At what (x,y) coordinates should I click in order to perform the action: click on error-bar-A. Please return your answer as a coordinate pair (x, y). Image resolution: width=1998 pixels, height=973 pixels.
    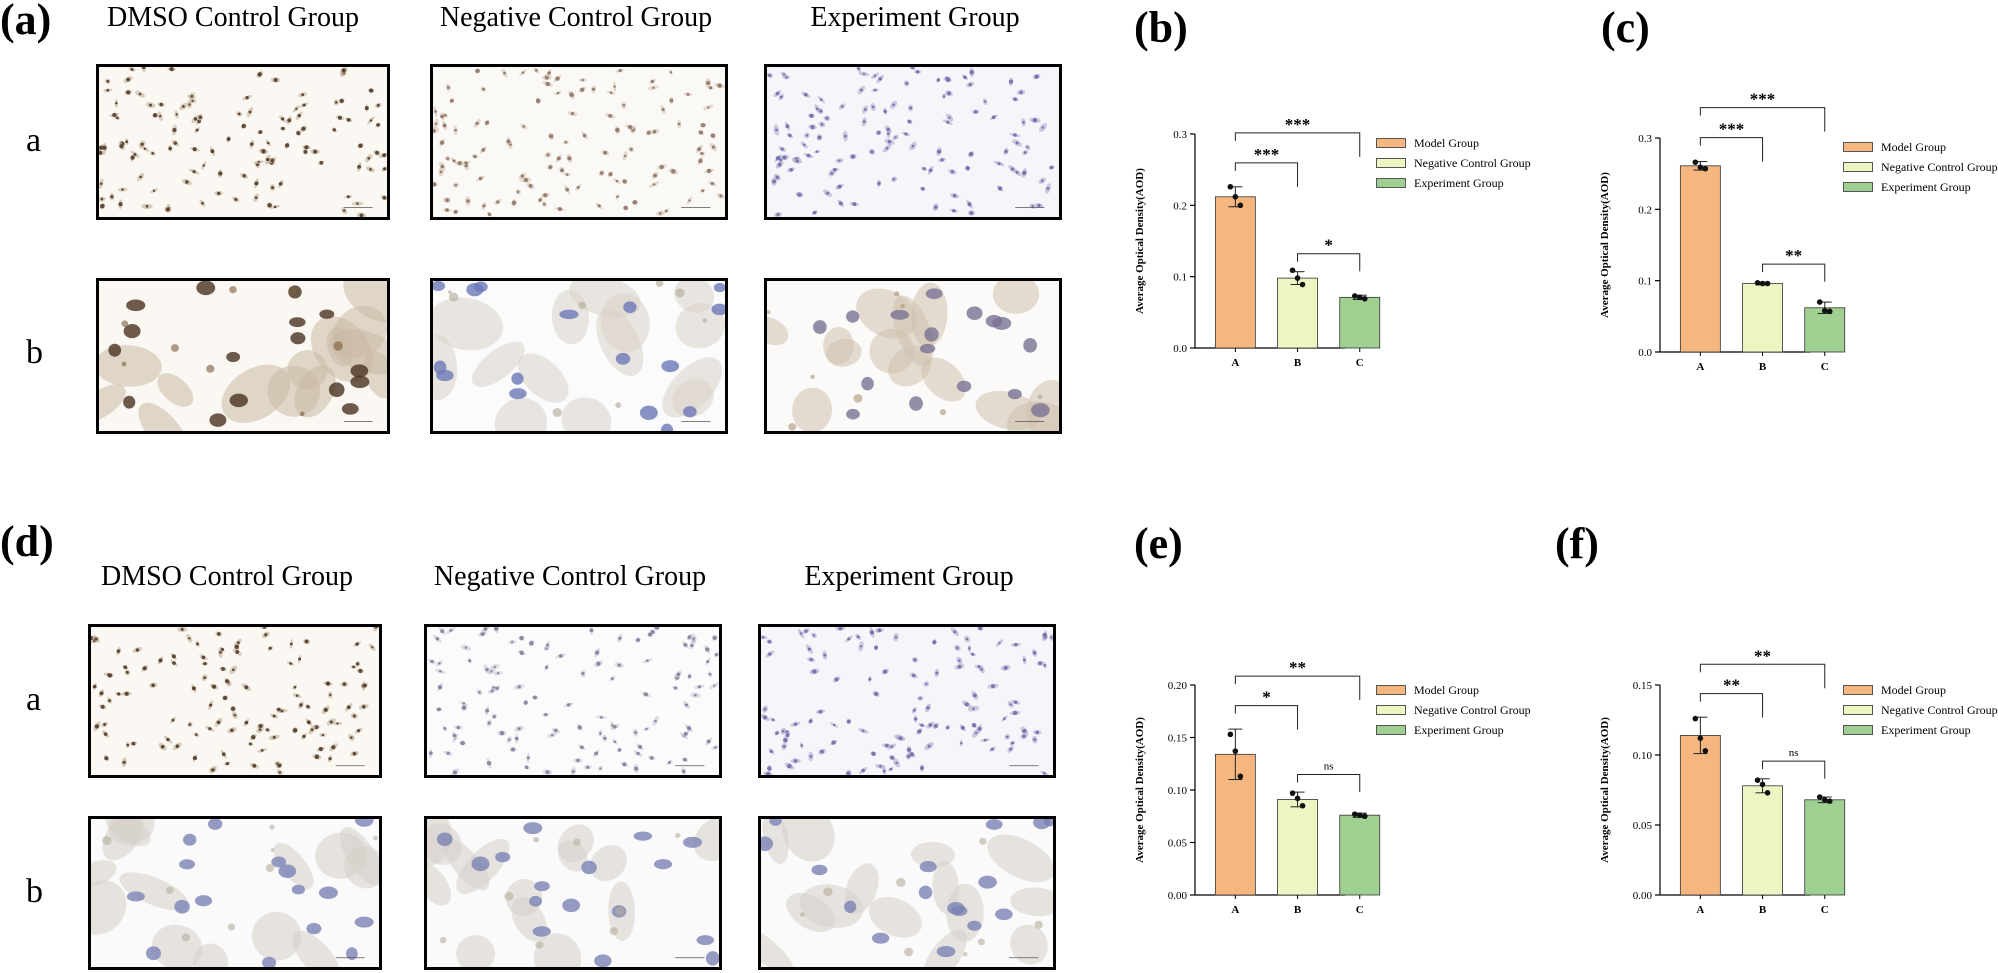
    Looking at the image, I should click on (1235, 754).